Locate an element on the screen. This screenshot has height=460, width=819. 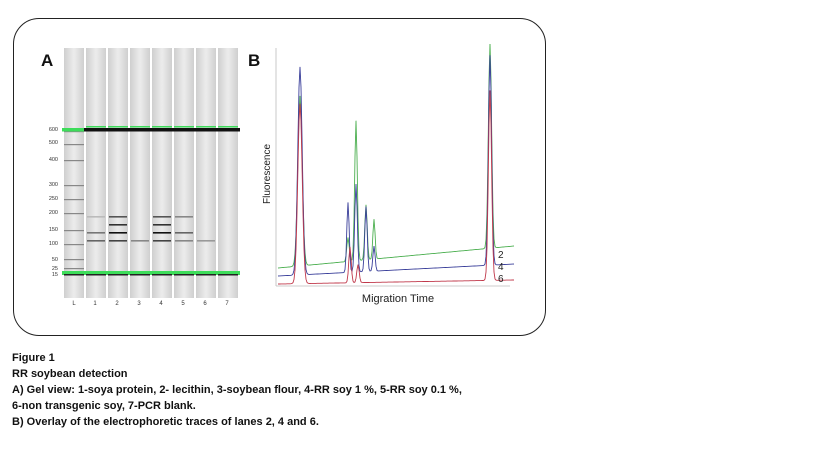
size-label-200: 200 is located at coordinates (53, 213).